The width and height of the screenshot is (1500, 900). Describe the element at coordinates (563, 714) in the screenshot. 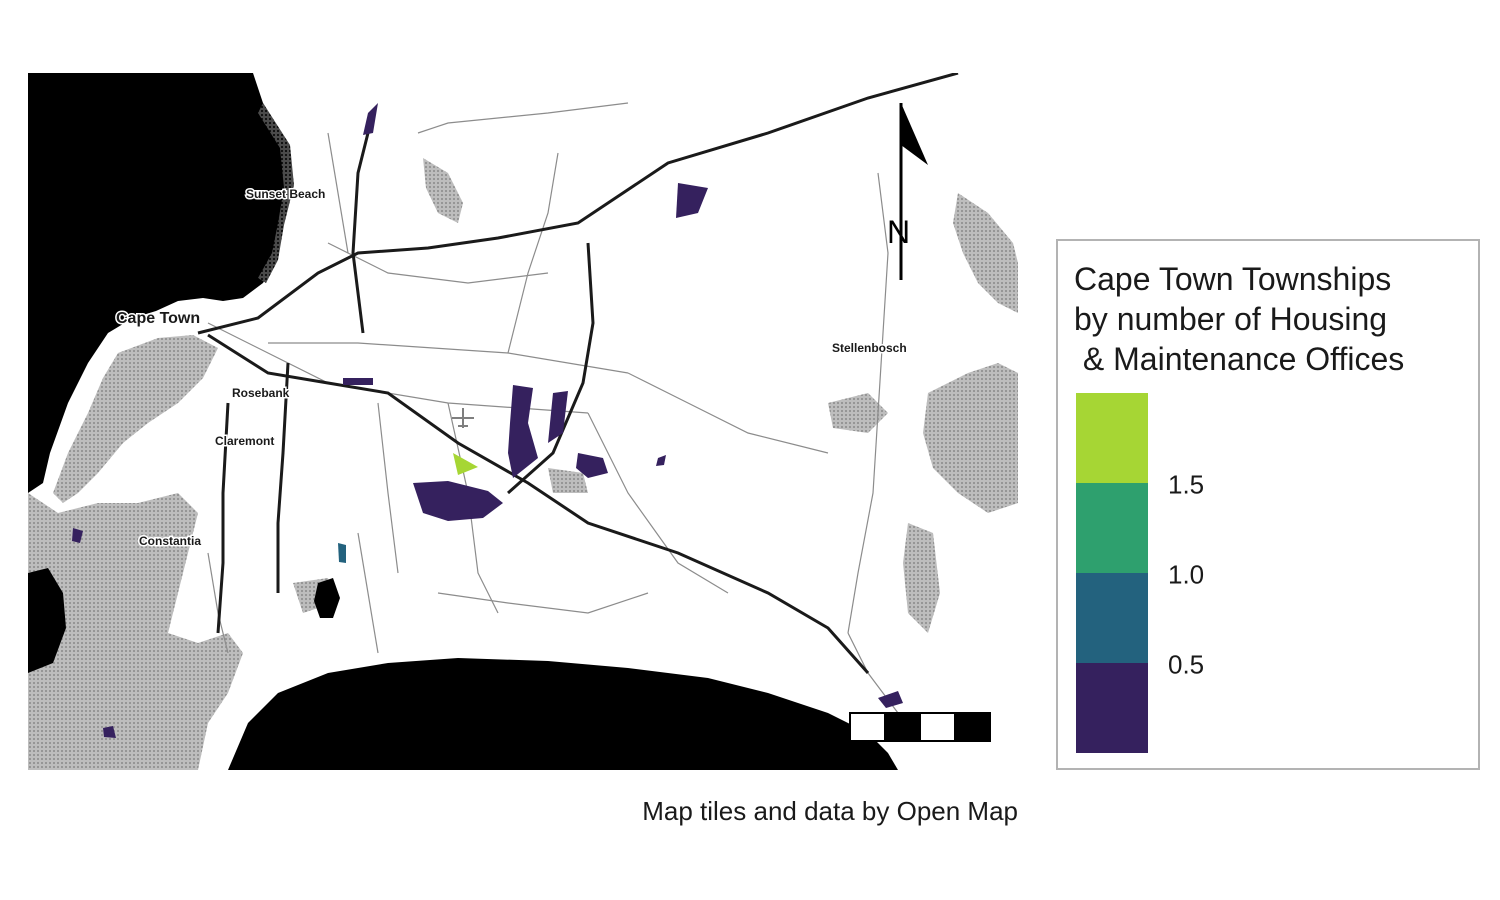

I see `false-bay-water` at that location.